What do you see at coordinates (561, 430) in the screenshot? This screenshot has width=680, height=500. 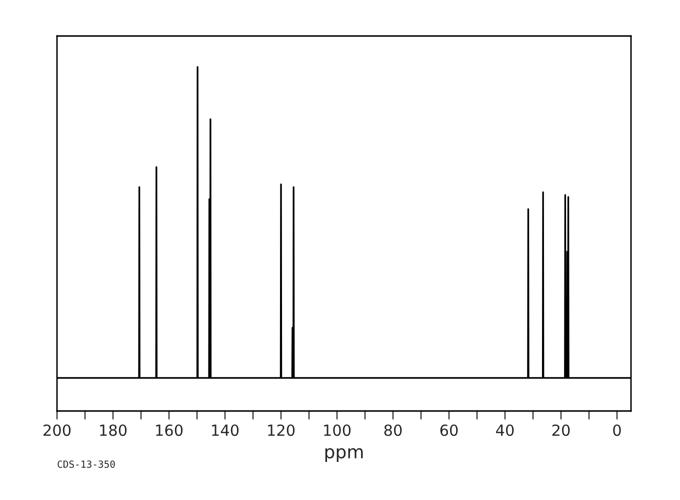 I see `x-tick-label: 20` at bounding box center [561, 430].